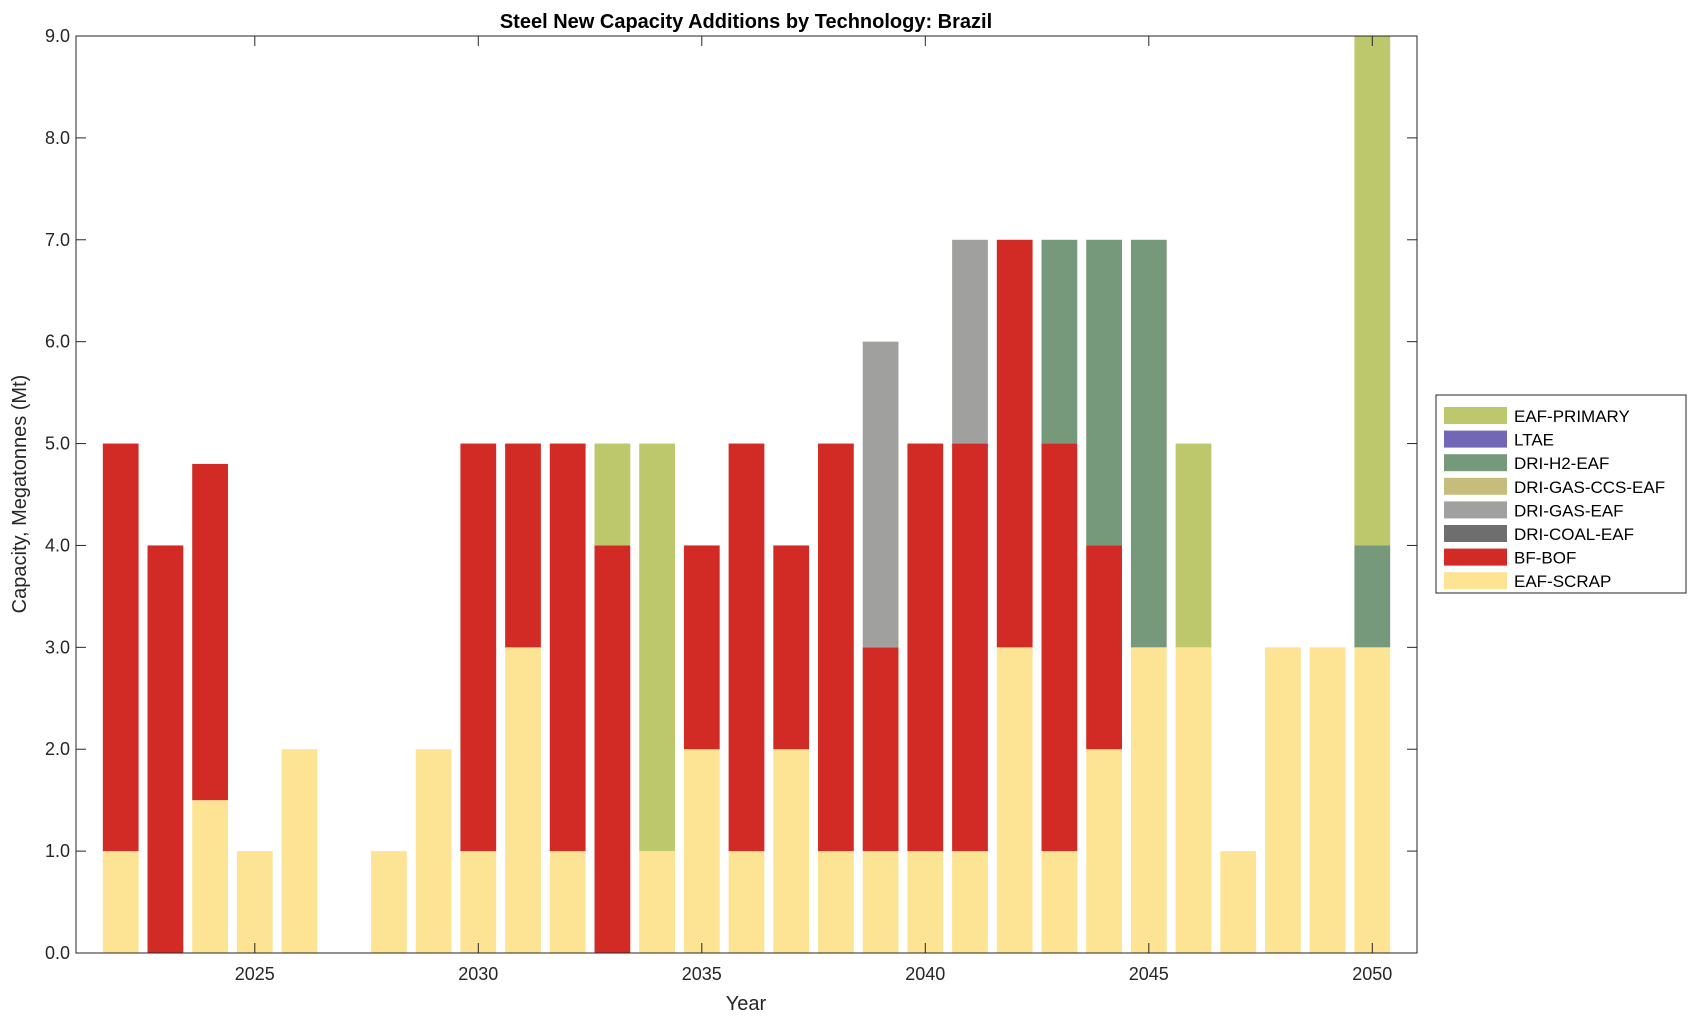  Describe the element at coordinates (880, 749) in the screenshot. I see `bar-bf-bof-2039` at that location.